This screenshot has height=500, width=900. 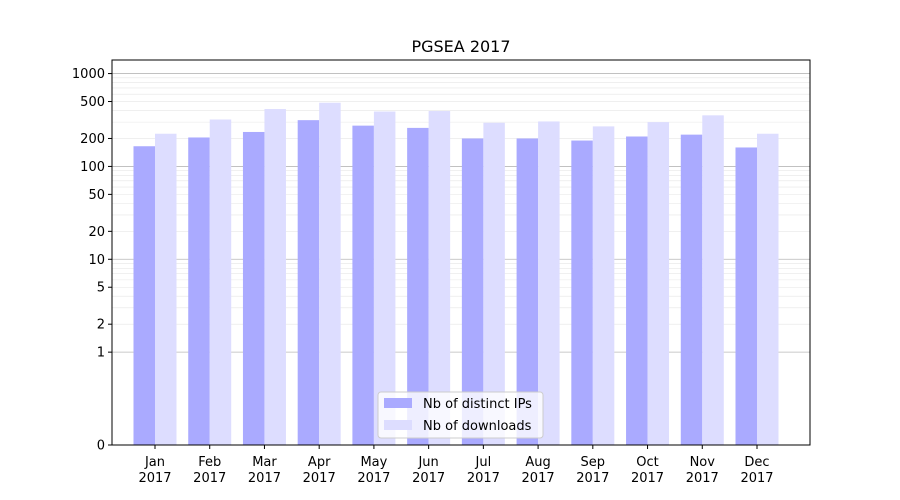 I want to click on y-axis: 0 1 2 5 10 20 50 100 200 500 1000, so click(x=92, y=260).